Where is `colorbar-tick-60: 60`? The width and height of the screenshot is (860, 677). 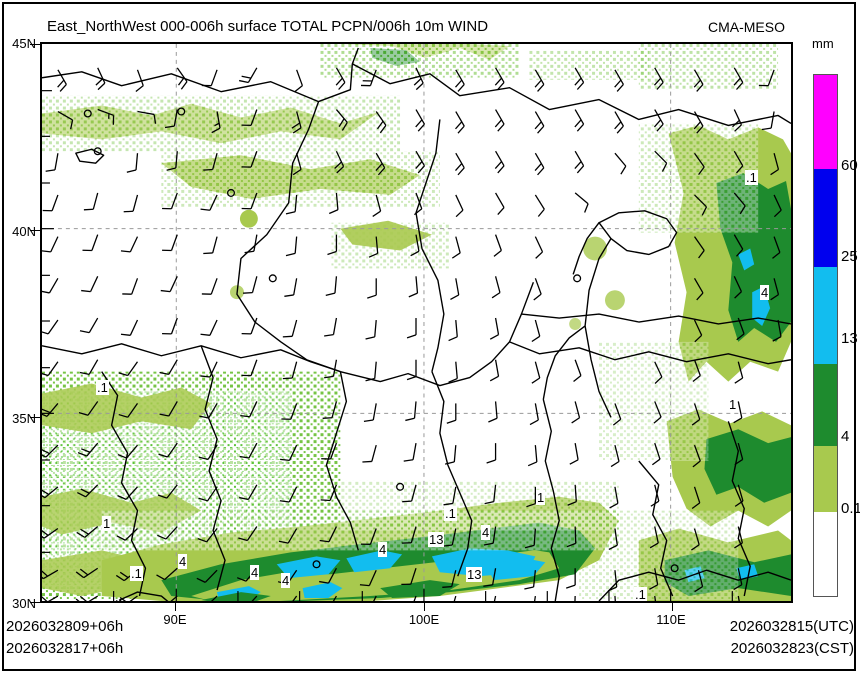 colorbar-tick-60: 60 is located at coordinates (849, 165).